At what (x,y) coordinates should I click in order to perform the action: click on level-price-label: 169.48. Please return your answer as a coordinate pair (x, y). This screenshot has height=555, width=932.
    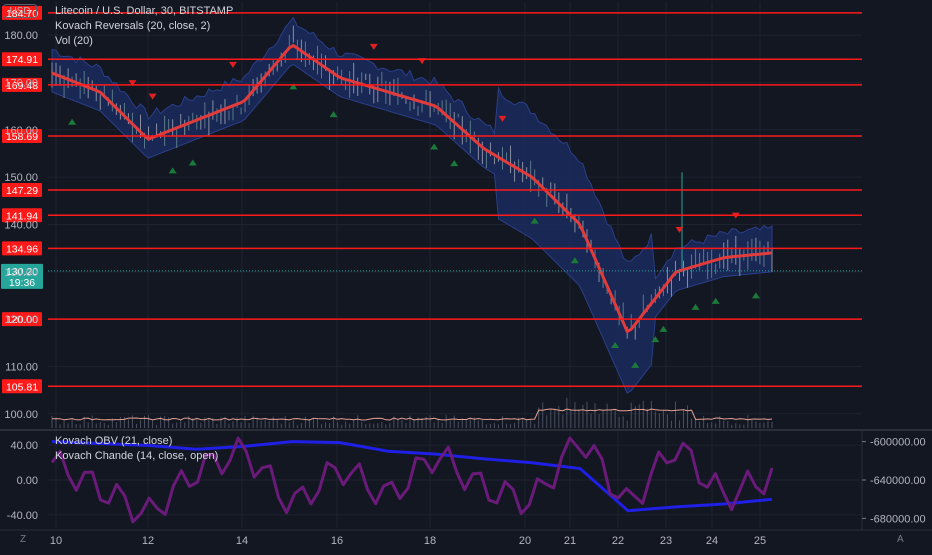
    Looking at the image, I should click on (22, 86).